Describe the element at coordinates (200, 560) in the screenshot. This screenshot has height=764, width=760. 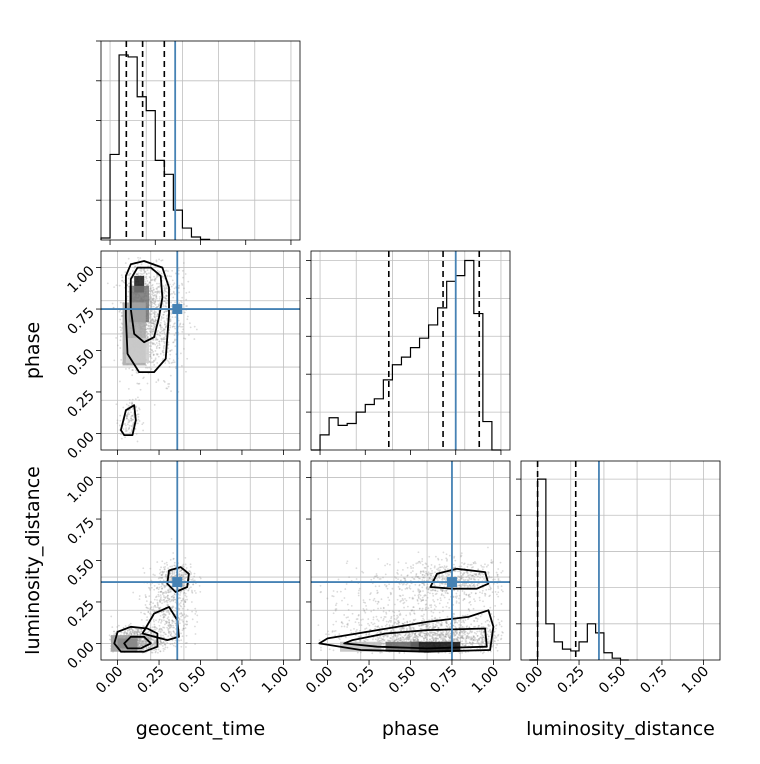
I see `scatter-geocent_time-vs-luminosity_distance-panel-bg` at that location.